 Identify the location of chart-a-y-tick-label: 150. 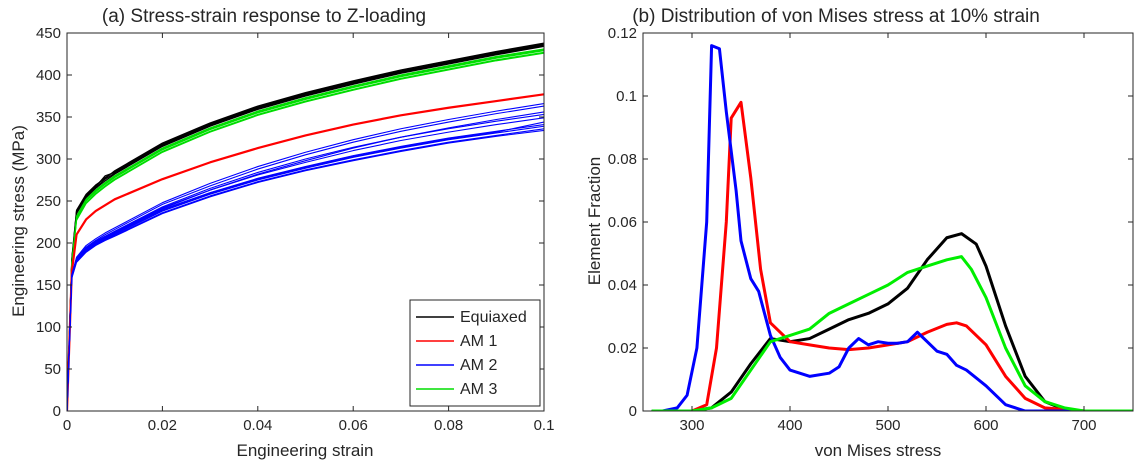
(48, 285).